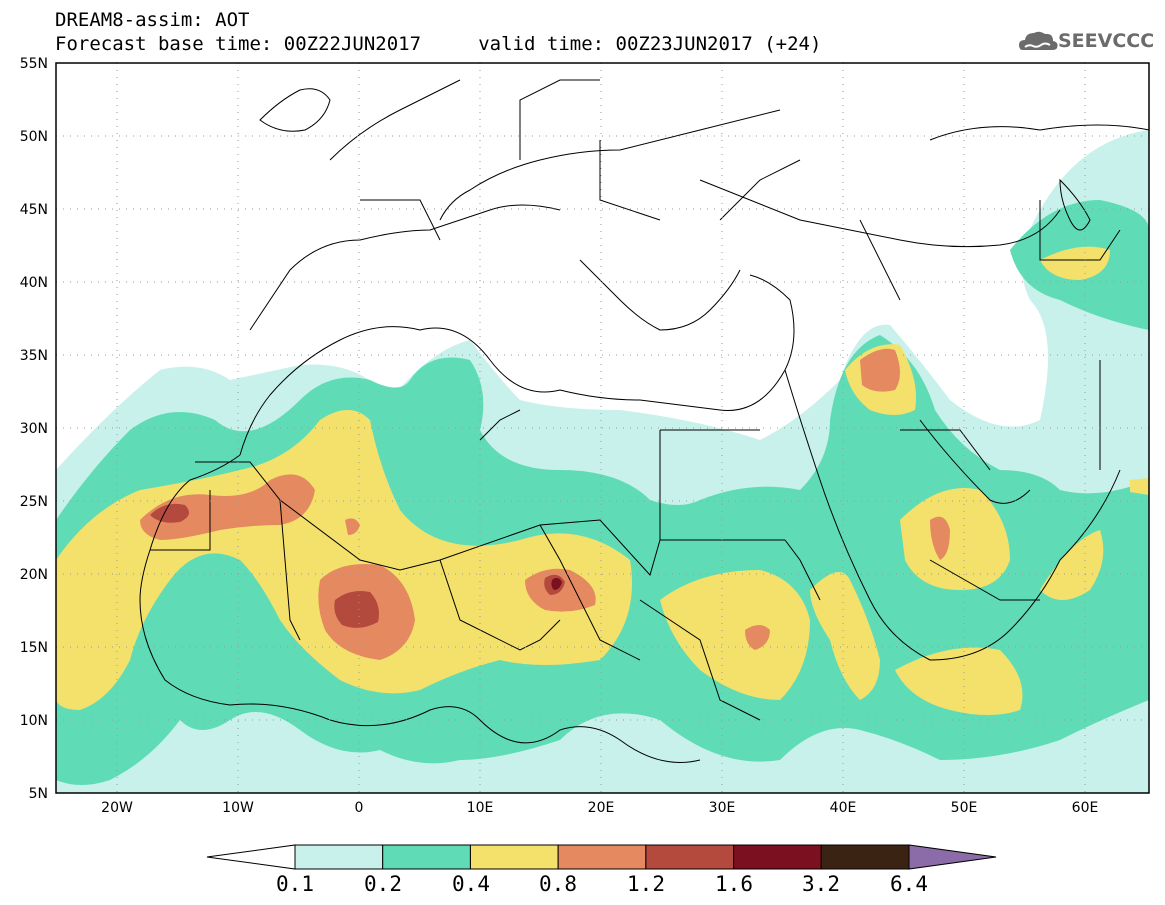 This screenshot has height=905, width=1165. What do you see at coordinates (34, 356) in the screenshot?
I see `lat-tick-label: 35N` at bounding box center [34, 356].